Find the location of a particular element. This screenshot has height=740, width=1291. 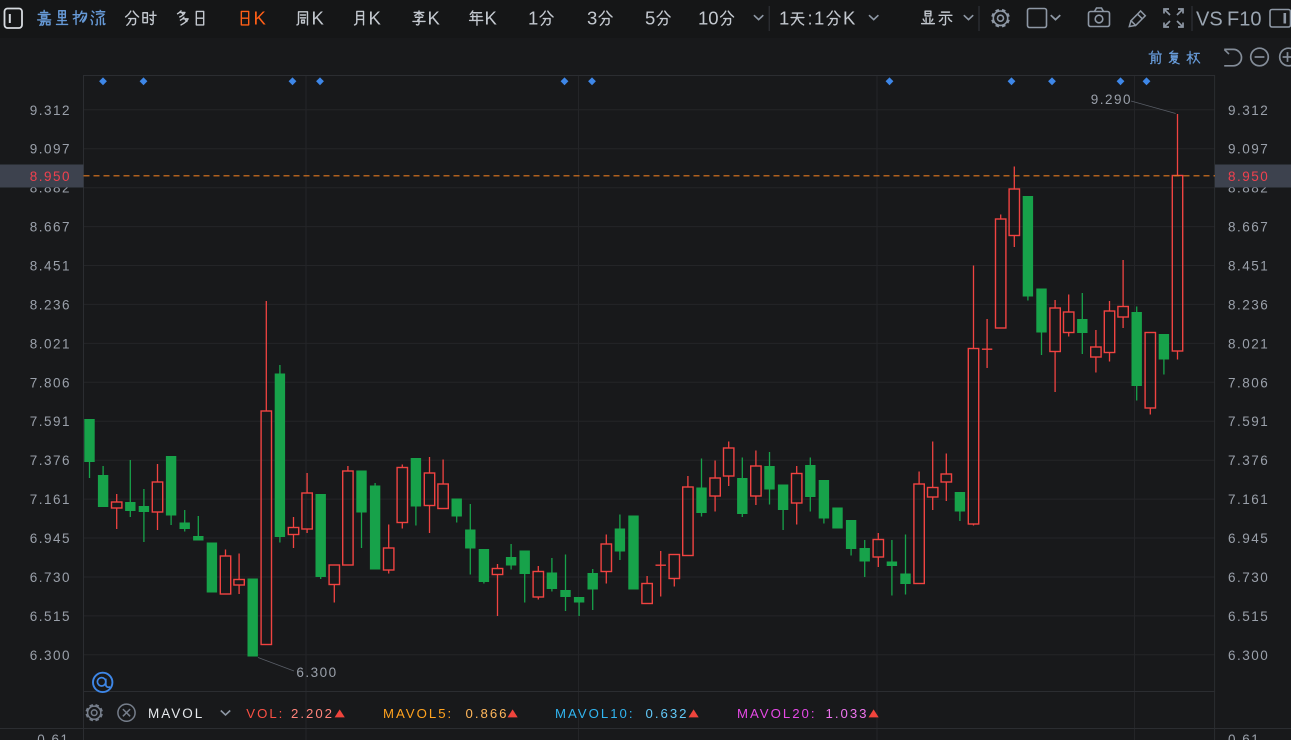

svg-text: 5 is located at coordinates (650, 18).